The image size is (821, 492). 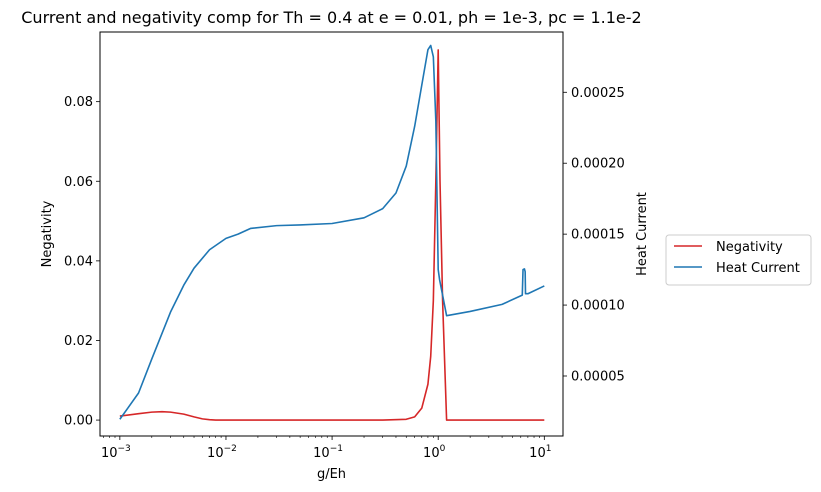 I want to click on x-axis-label: g/Eh, so click(x=331, y=474).